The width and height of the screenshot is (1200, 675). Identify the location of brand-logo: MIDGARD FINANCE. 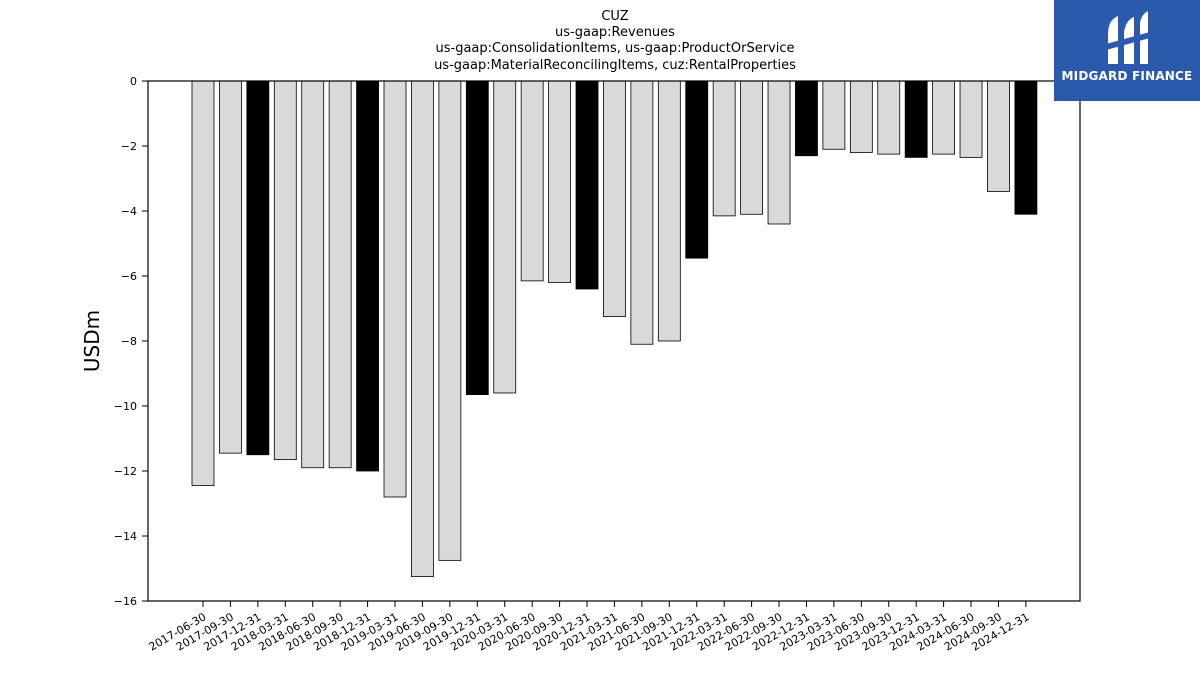
(1127, 50).